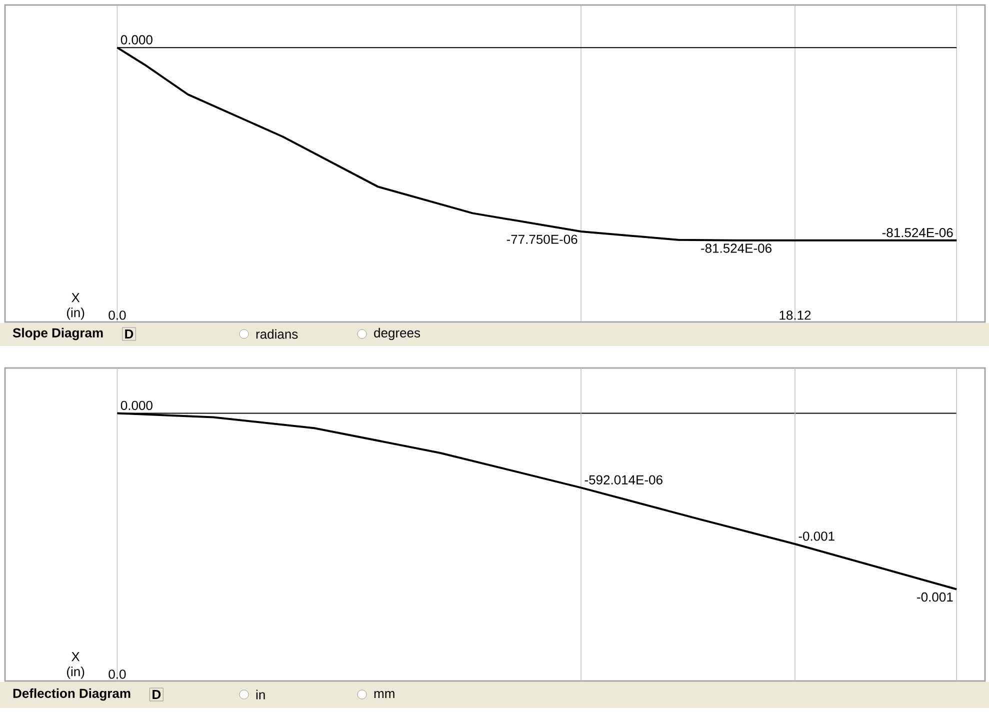 This screenshot has width=989, height=721. What do you see at coordinates (277, 334) in the screenshot?
I see `text: radians` at bounding box center [277, 334].